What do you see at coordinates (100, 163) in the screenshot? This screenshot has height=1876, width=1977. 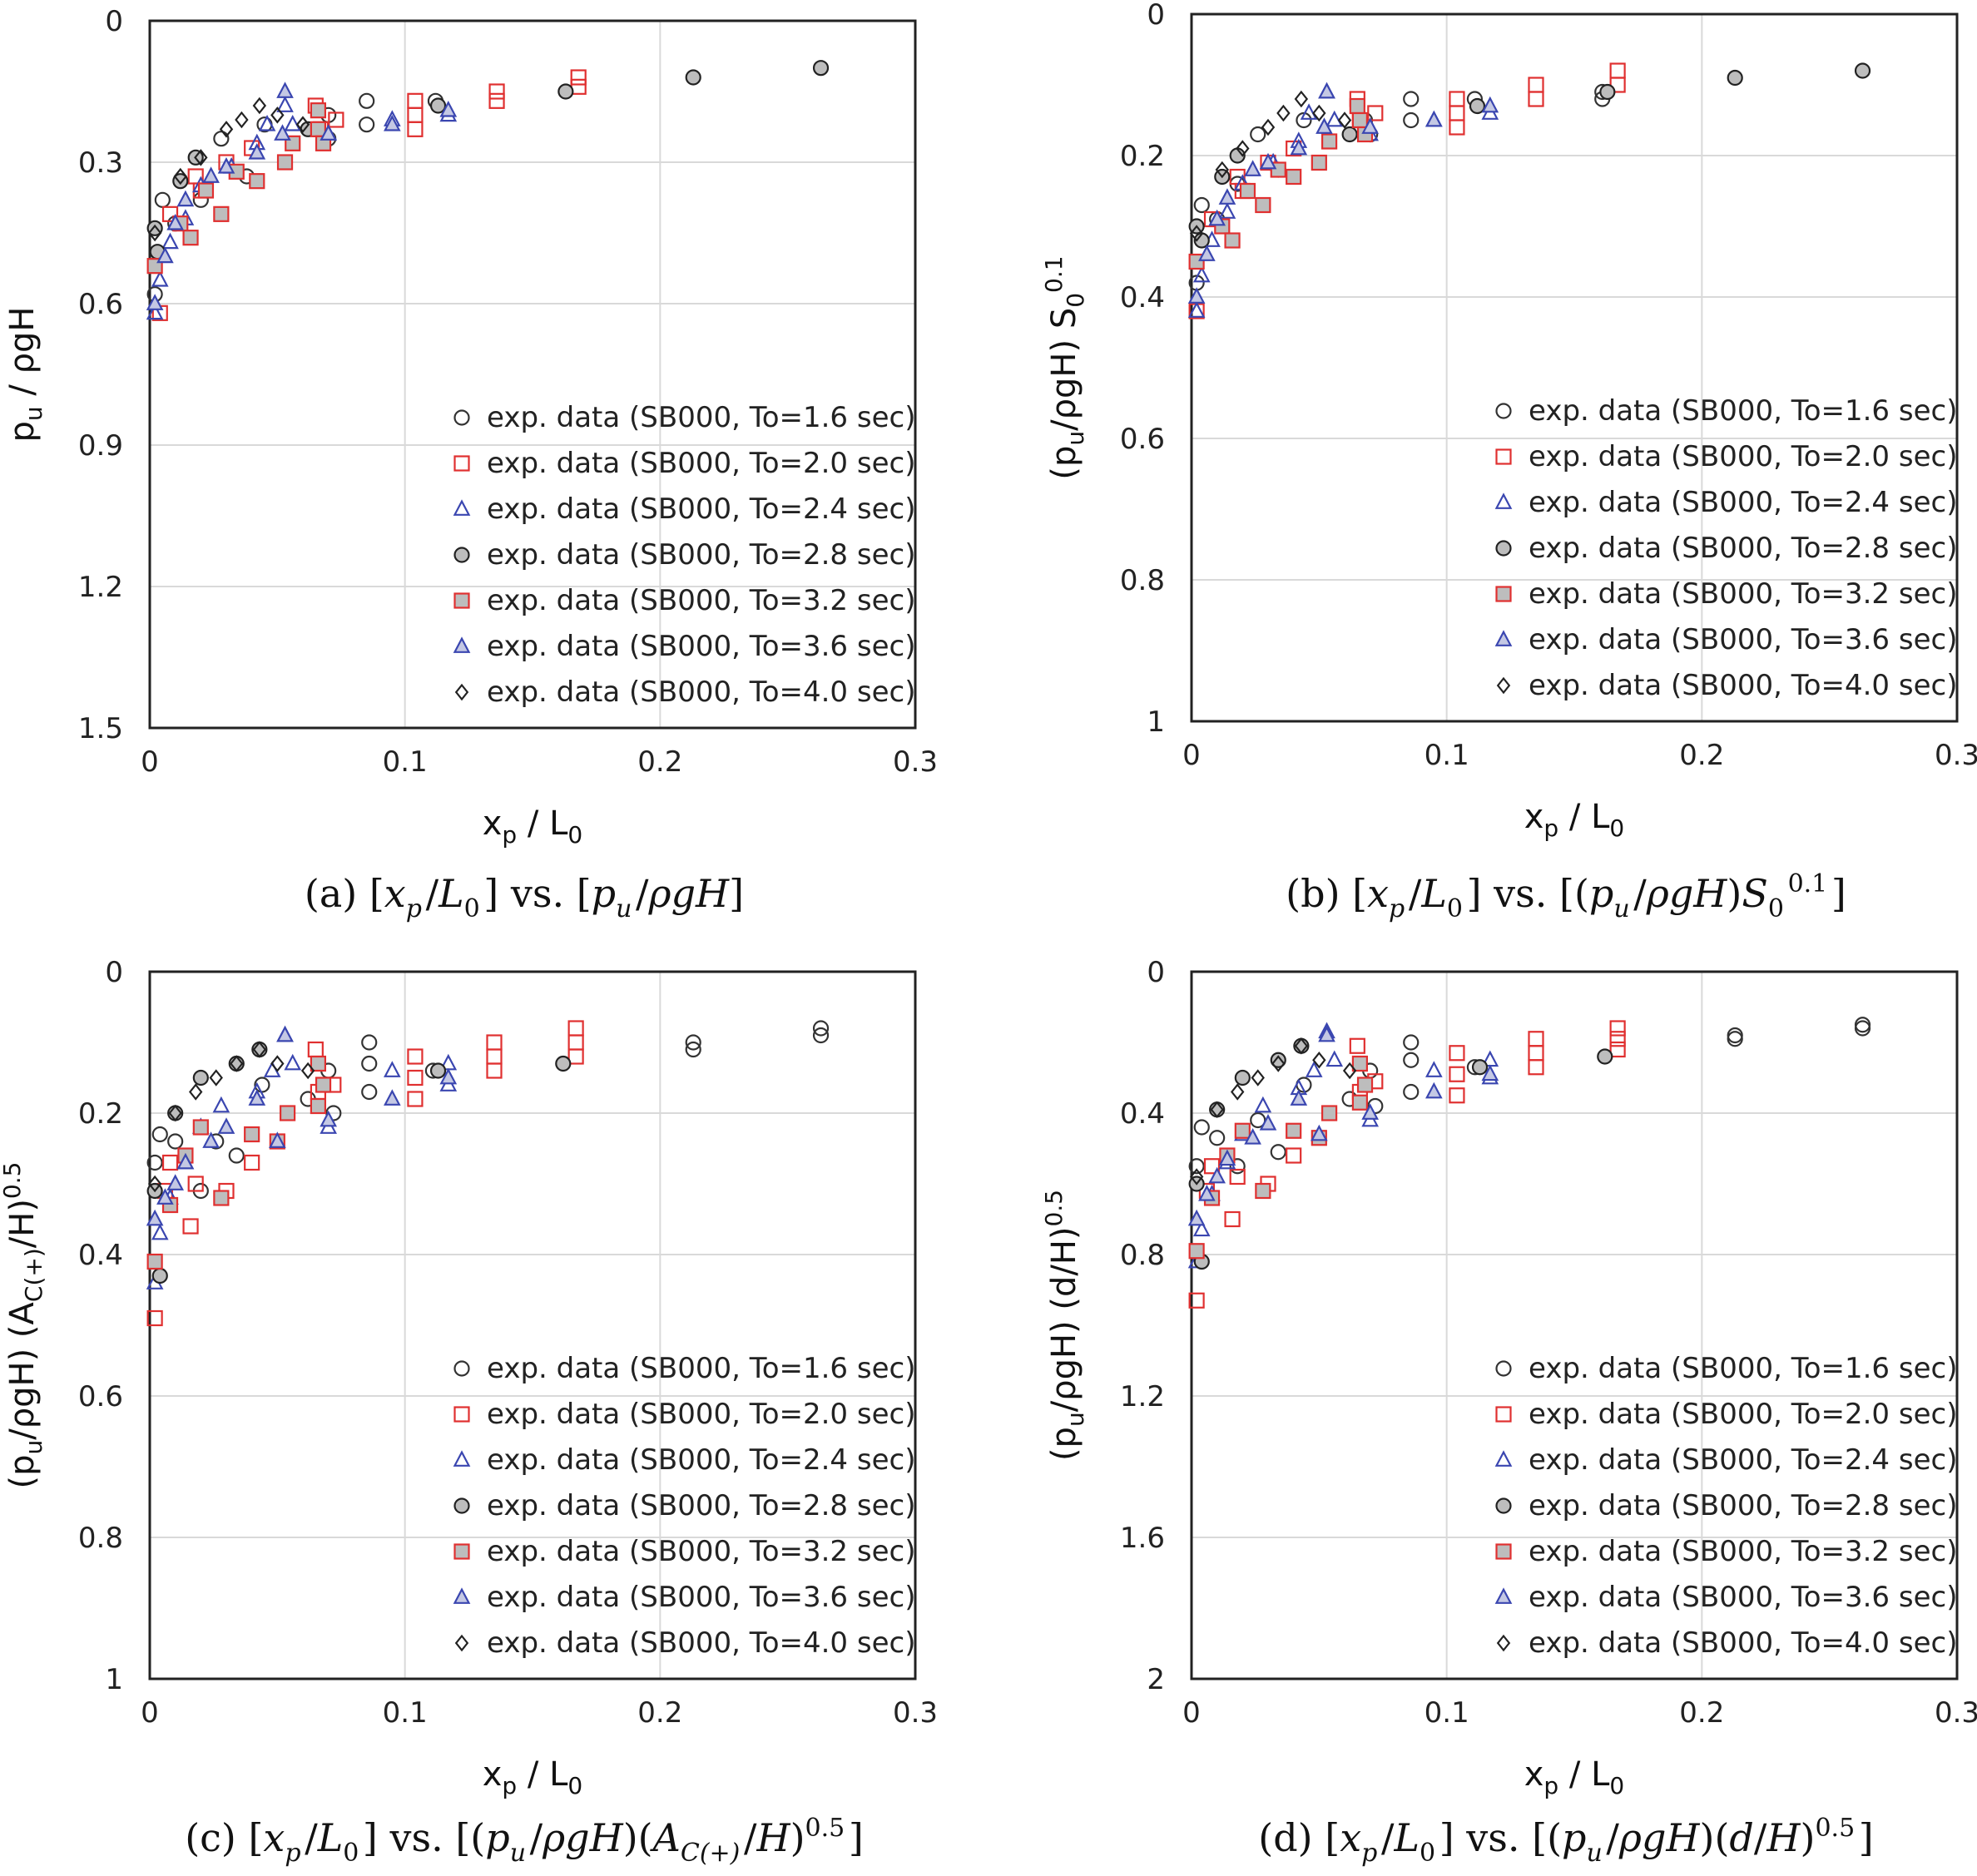 I see `y-tick-label: 0.3` at bounding box center [100, 163].